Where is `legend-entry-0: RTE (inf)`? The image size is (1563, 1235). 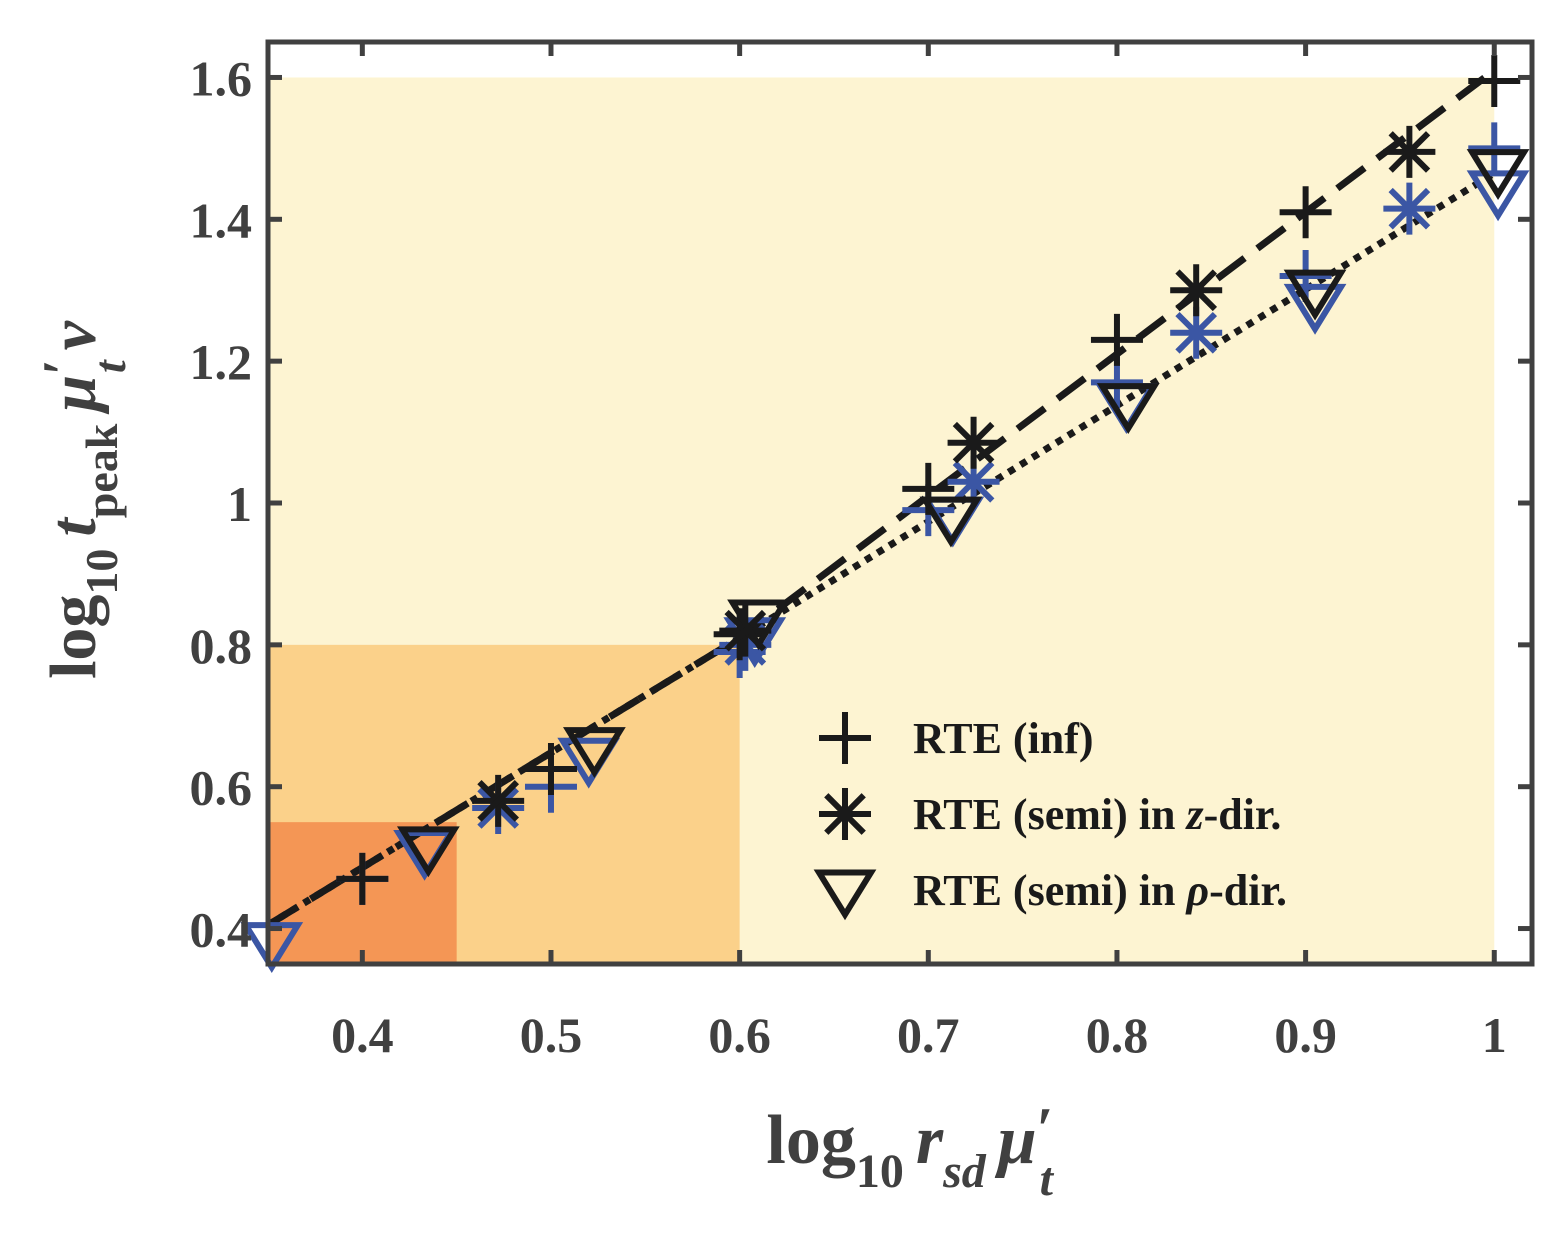 legend-entry-0: RTE (inf) is located at coordinates (1003, 738).